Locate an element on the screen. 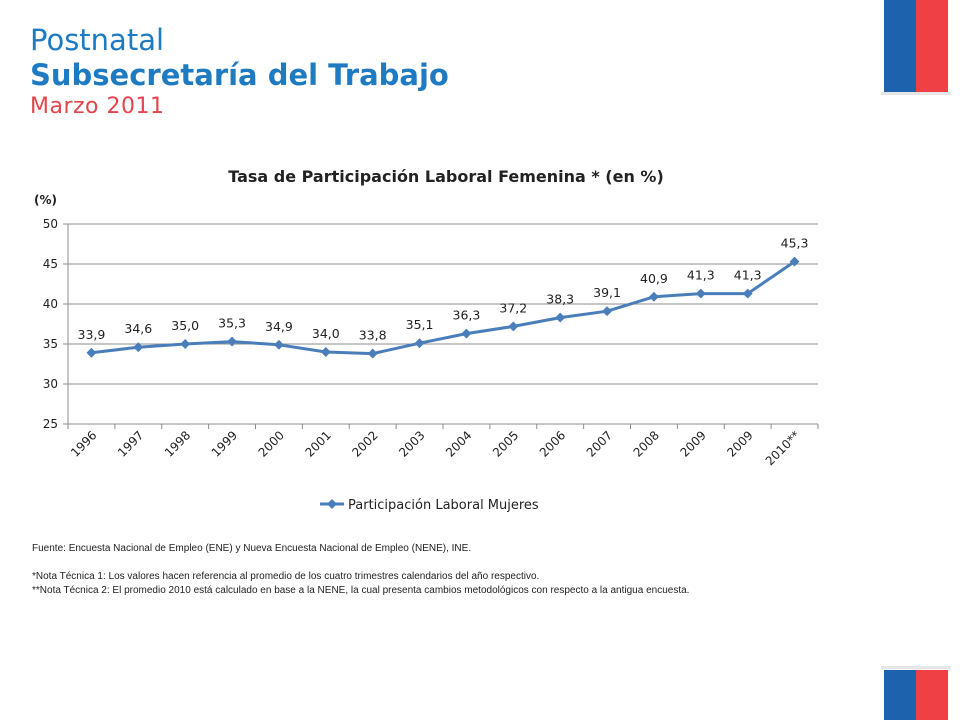 The width and height of the screenshot is (960, 720). data-label: 33,9 is located at coordinates (92, 334).